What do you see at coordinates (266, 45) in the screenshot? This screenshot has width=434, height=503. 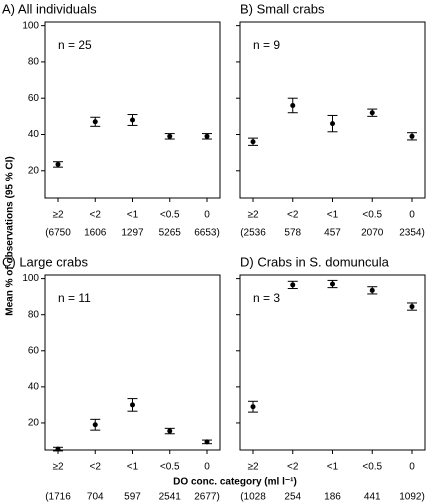 I see `annotation: n = 9` at bounding box center [266, 45].